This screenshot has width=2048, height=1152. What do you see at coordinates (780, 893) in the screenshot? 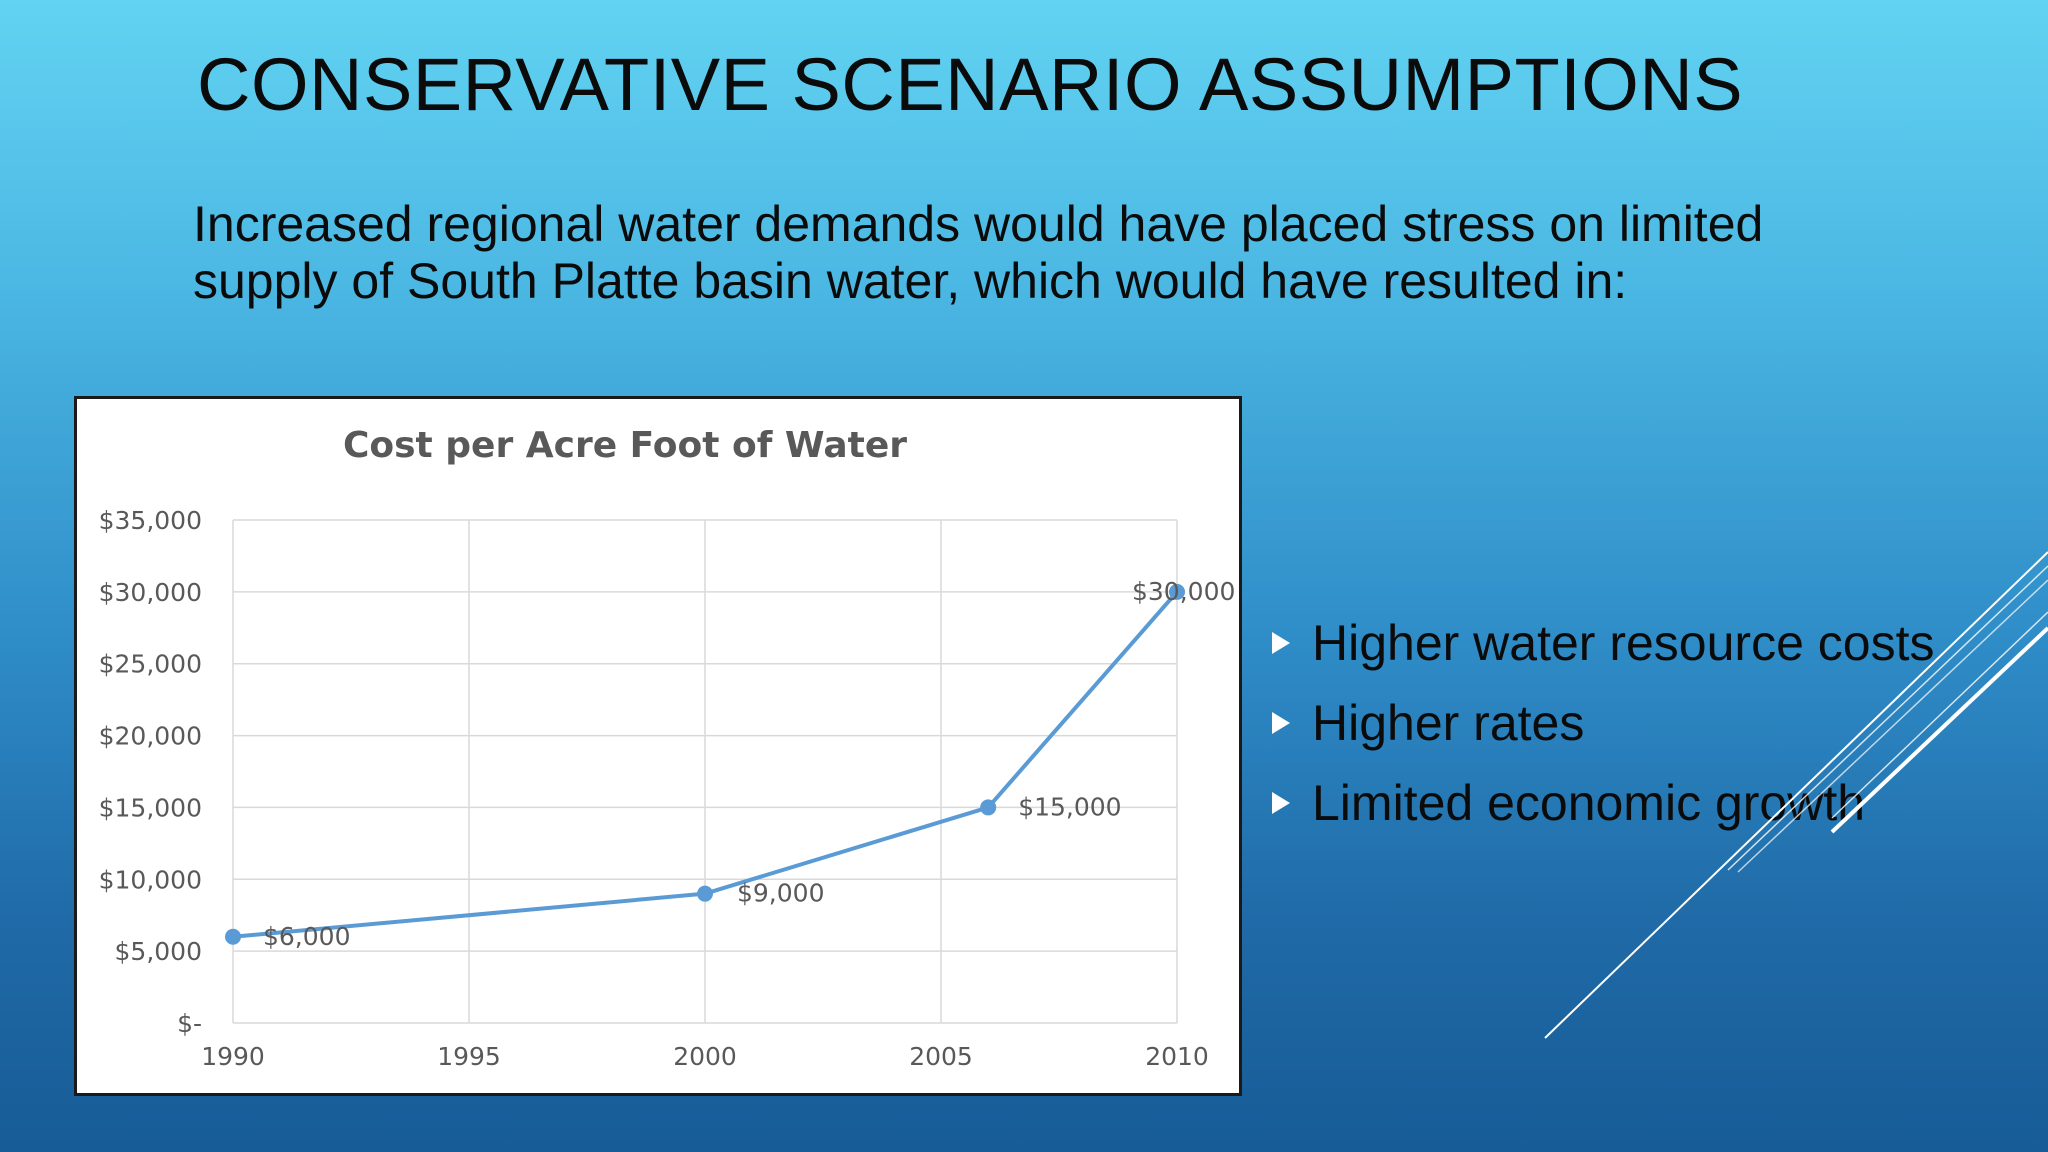
I see `data-label: $9,000` at bounding box center [780, 893].